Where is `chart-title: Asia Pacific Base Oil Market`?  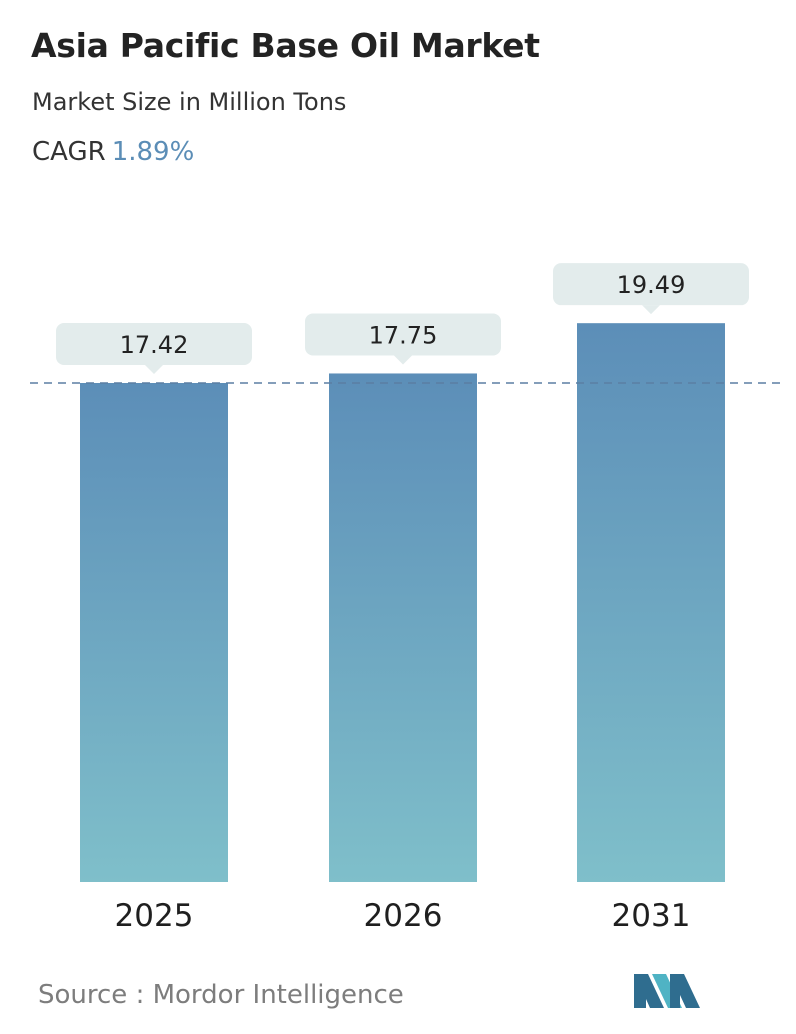 chart-title: Asia Pacific Base Oil Market is located at coordinates (285, 45).